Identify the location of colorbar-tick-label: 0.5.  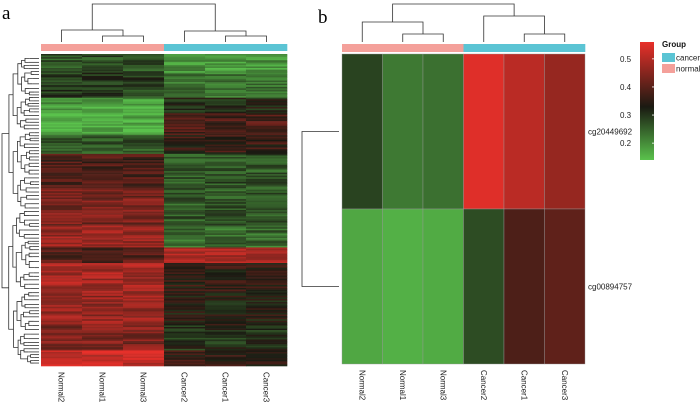
(626, 59).